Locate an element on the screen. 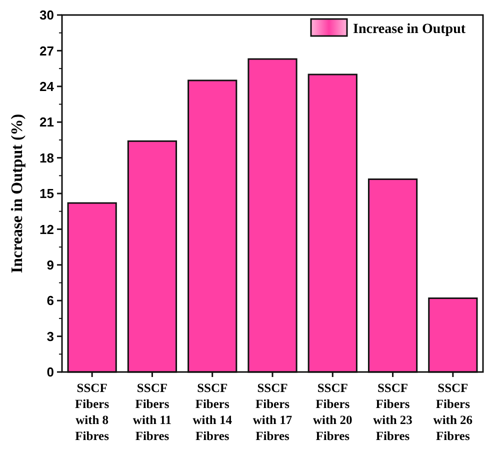  y-tick-label: 9 is located at coordinates (50, 264).